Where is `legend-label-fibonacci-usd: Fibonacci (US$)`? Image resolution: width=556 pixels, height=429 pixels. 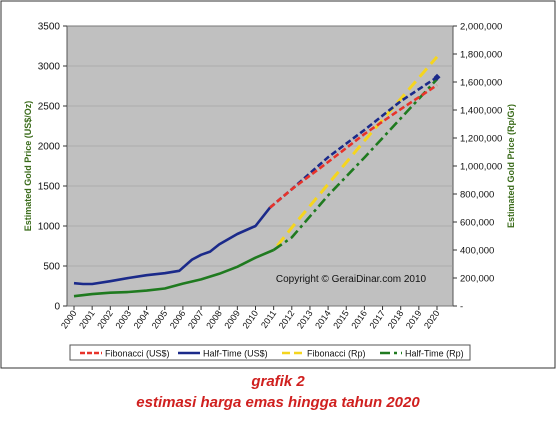 legend-label-fibonacci-usd: Fibonacci (US$) is located at coordinates (137, 354).